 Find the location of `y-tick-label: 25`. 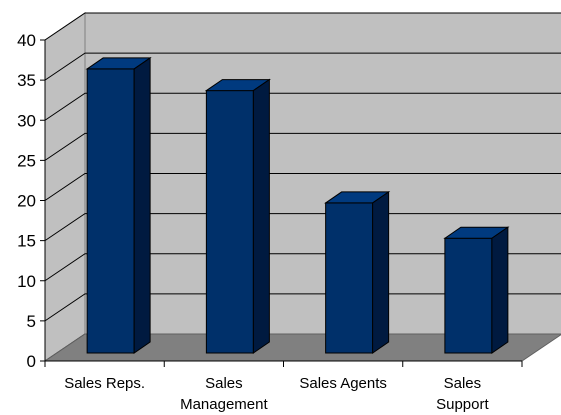

y-tick-label: 25 is located at coordinates (26, 160).